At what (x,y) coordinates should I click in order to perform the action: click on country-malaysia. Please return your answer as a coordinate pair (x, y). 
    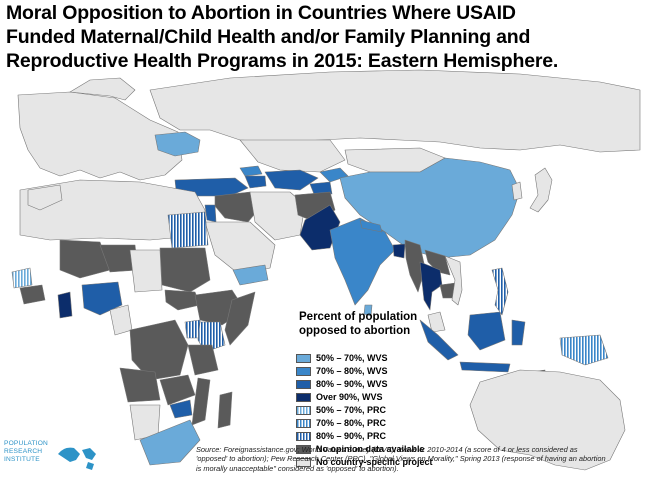
    Looking at the image, I should click on (436, 322).